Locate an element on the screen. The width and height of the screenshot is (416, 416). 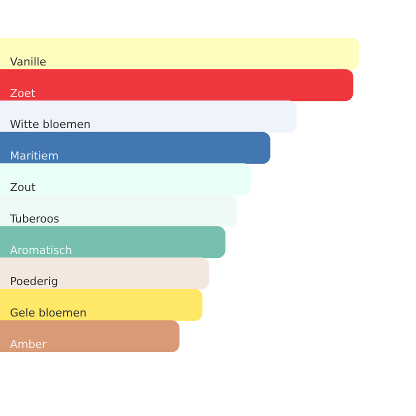
y-tick-label: Vanille is located at coordinates (28, 61).